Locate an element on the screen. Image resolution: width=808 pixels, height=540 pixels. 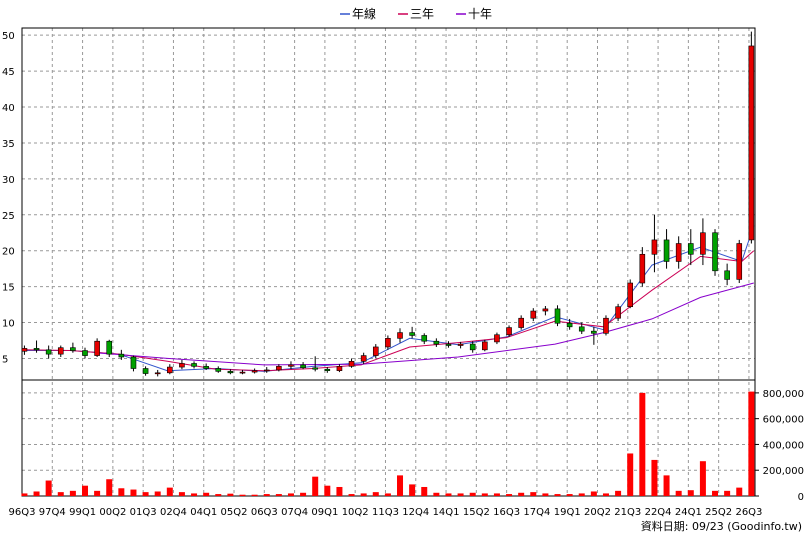
time-tick-label: 00Q2 is located at coordinates (112, 512).